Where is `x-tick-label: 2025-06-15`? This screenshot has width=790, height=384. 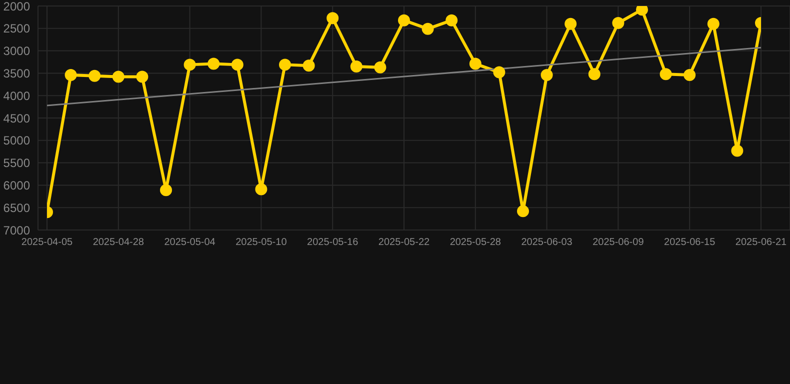 x-tick-label: 2025-06-15 is located at coordinates (690, 242).